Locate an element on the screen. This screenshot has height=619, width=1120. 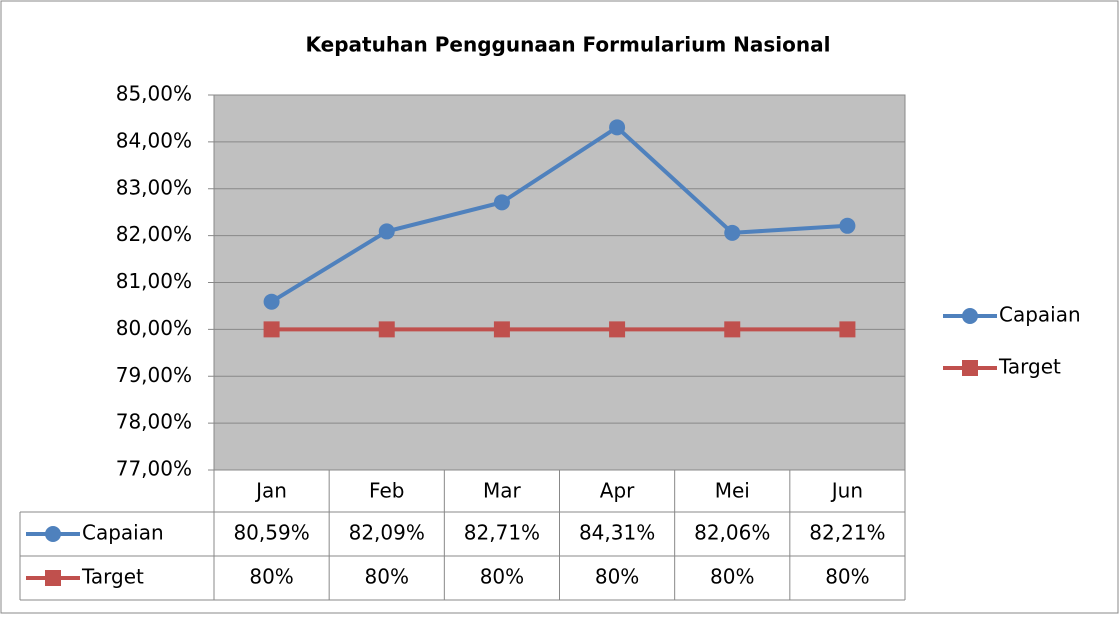
table-cell: 82,71% is located at coordinates (502, 533).